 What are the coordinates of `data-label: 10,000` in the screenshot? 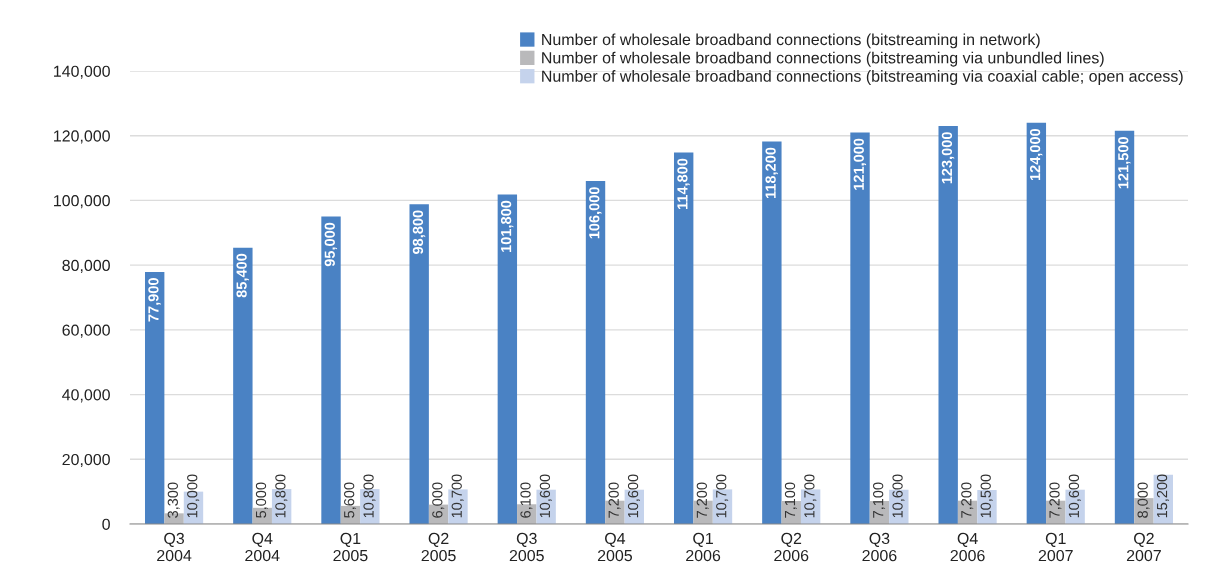 It's located at (193, 496).